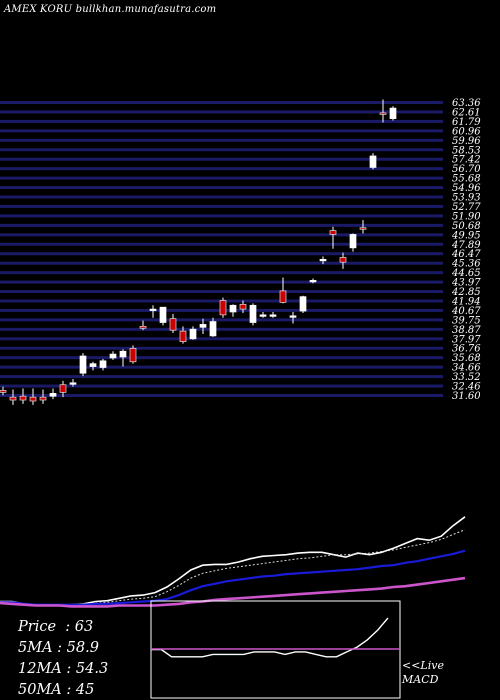 The width and height of the screenshot is (500, 700). What do you see at coordinates (233, 592) in the screenshot?
I see `50ma-line` at bounding box center [233, 592].